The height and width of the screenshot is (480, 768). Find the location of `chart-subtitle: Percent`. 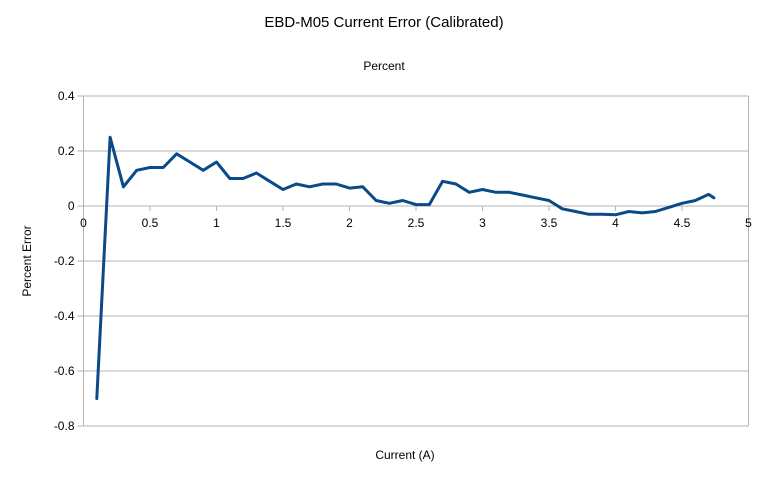

chart-subtitle: Percent is located at coordinates (384, 66).